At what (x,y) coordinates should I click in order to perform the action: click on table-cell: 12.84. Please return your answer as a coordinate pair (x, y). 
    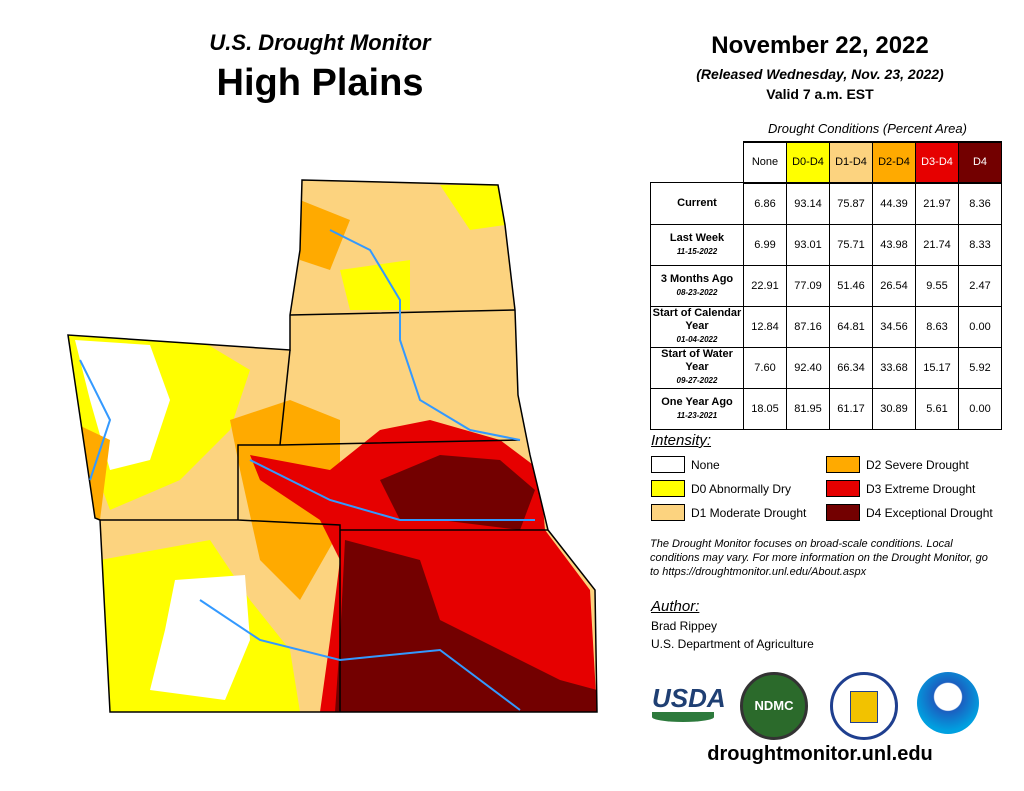
    Looking at the image, I should click on (765, 326).